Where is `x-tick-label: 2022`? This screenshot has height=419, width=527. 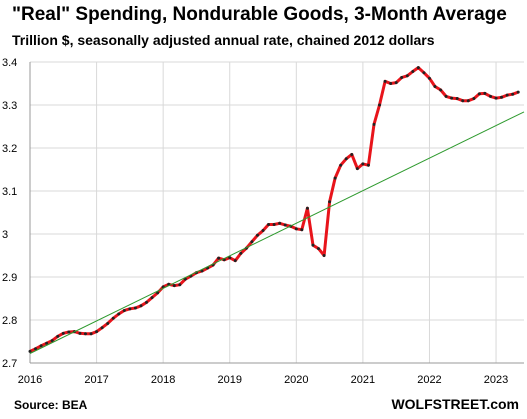 x-tick-label: 2022 is located at coordinates (429, 380).